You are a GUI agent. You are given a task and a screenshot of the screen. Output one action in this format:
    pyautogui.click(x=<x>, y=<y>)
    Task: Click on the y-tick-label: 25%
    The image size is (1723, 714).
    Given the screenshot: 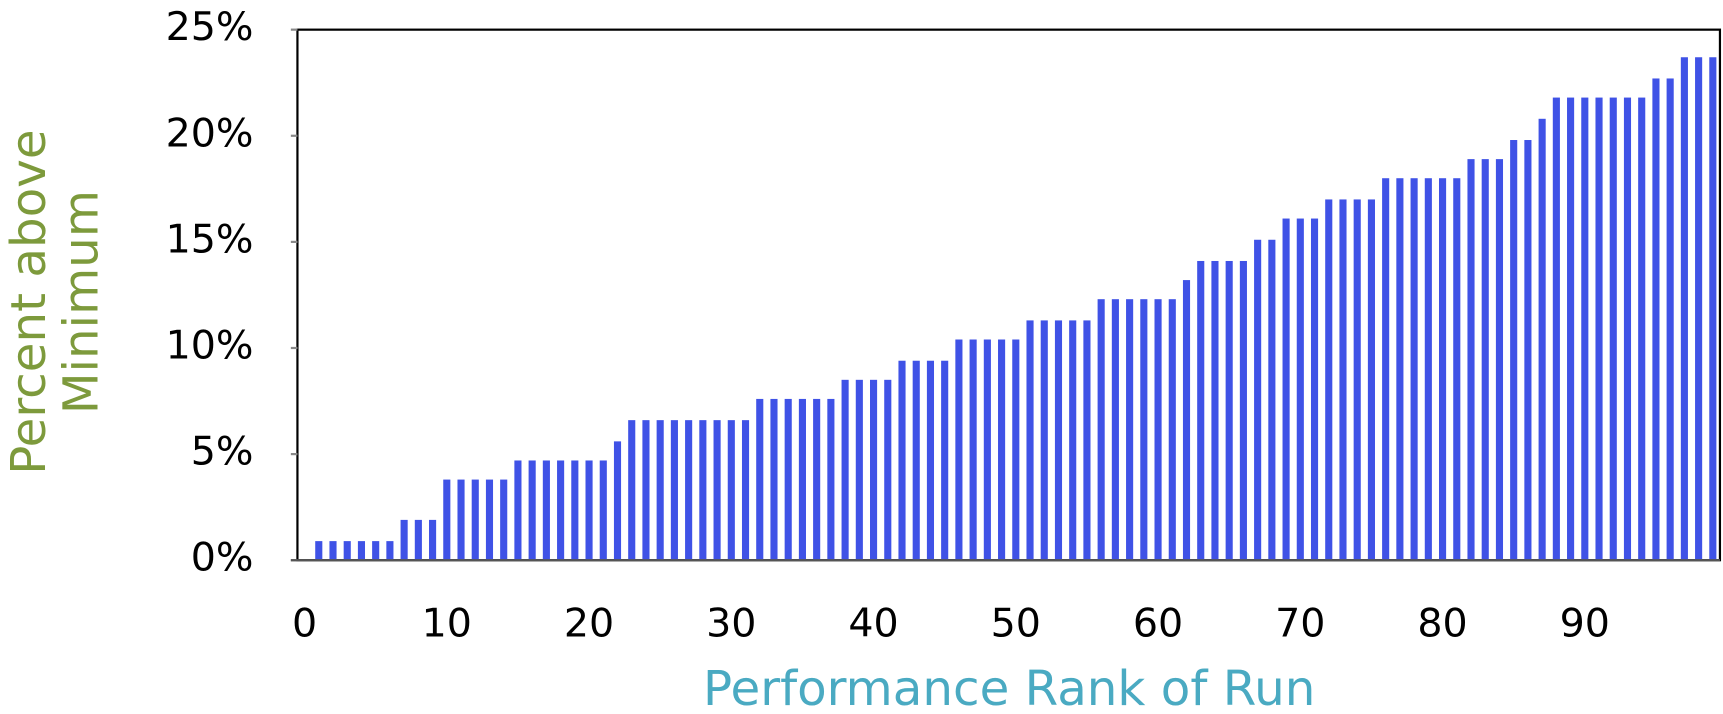 What is the action you would take?
    pyautogui.click(x=210, y=27)
    